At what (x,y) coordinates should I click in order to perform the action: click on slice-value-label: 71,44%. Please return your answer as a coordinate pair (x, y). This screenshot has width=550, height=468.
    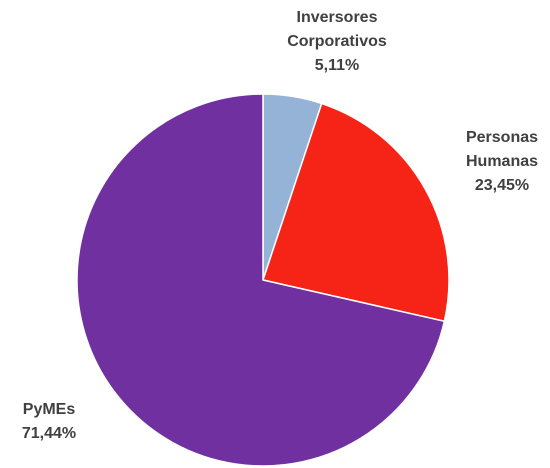
    Looking at the image, I should click on (49, 433).